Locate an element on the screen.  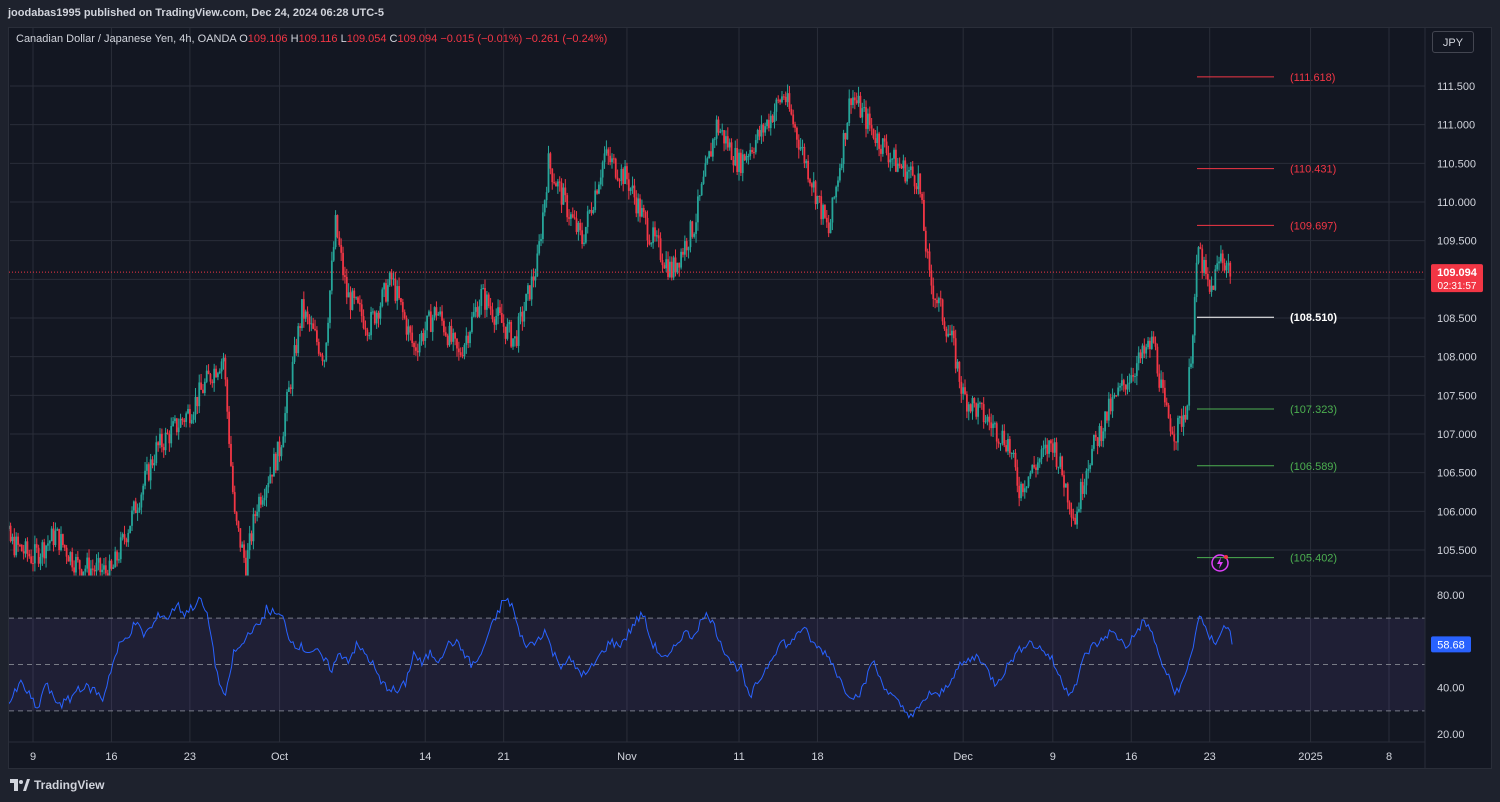
price-tick-label: 106.500 is located at coordinates (1457, 474).